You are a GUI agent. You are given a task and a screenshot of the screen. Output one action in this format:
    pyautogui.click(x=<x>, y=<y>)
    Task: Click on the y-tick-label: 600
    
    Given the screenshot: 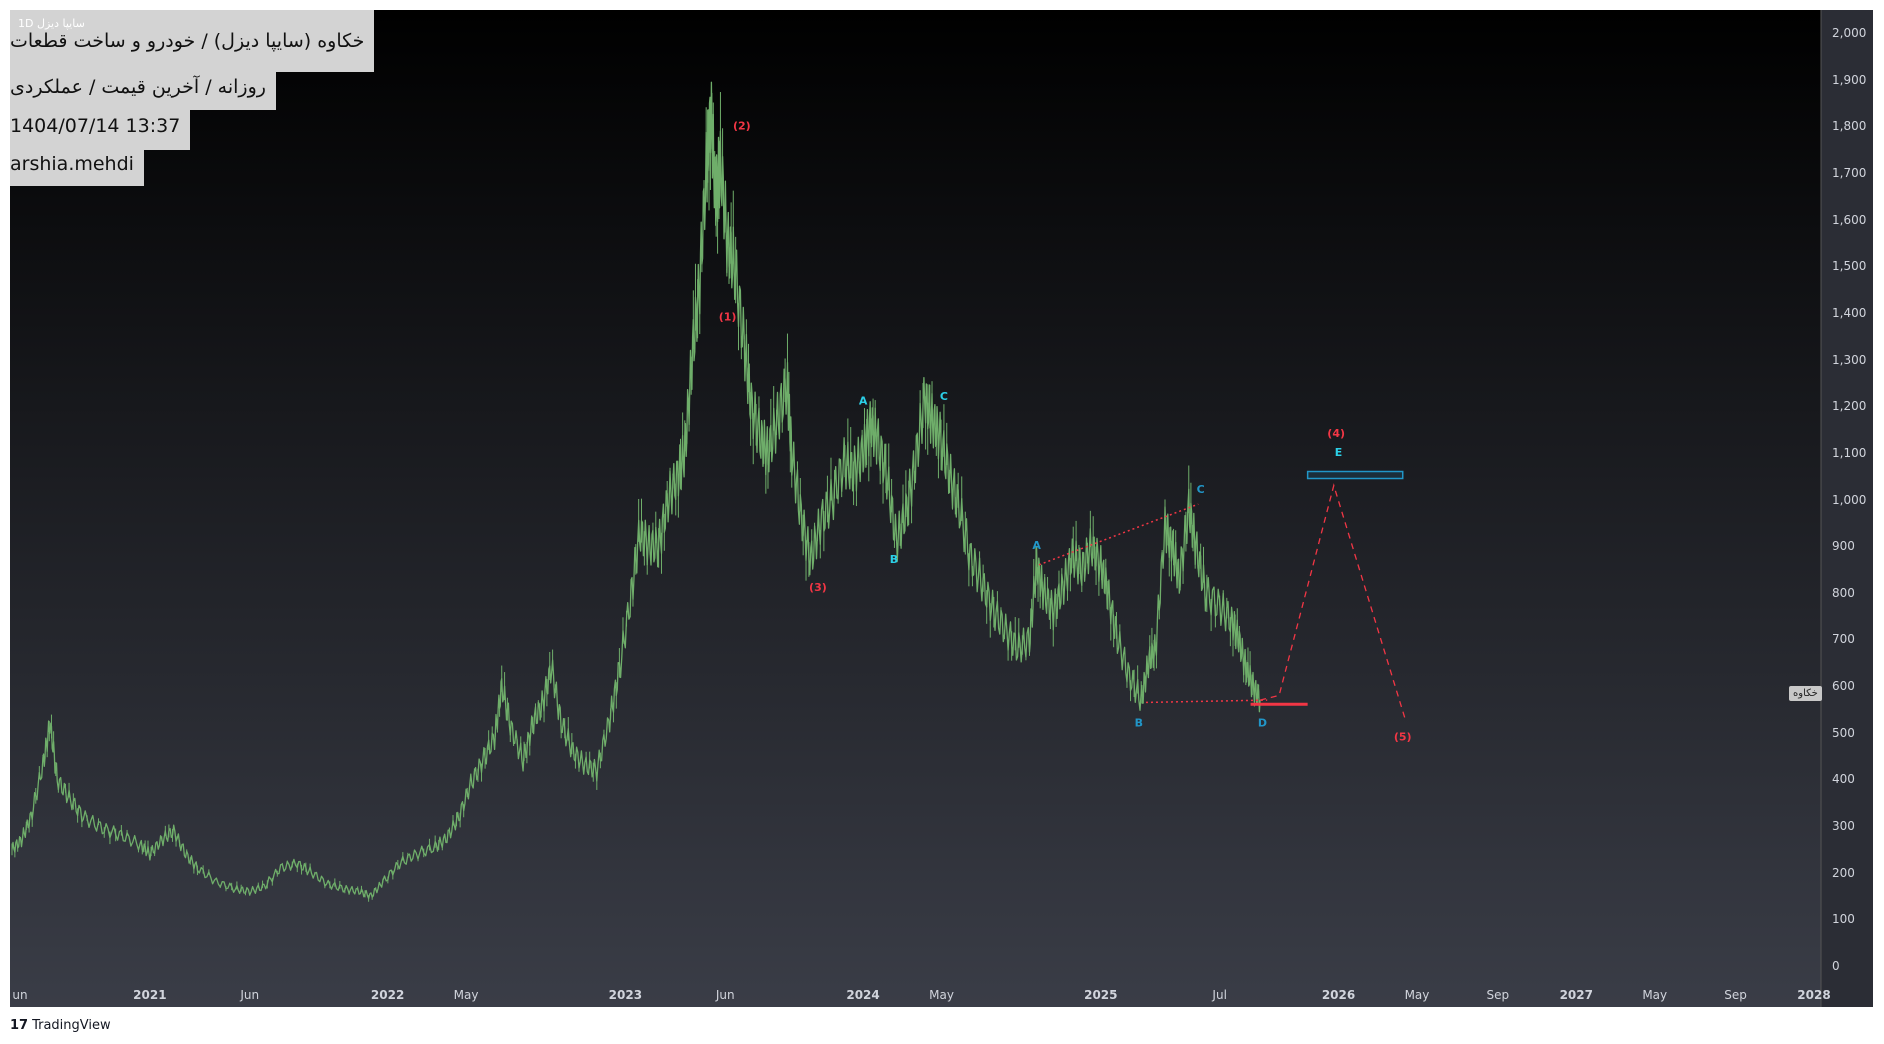 What is the action you would take?
    pyautogui.click(x=1843, y=686)
    